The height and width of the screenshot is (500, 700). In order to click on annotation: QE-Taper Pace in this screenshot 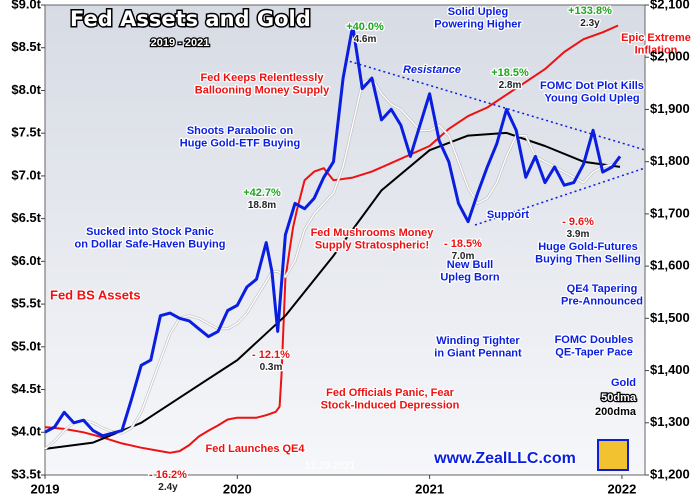, I will do `click(593, 352)`.